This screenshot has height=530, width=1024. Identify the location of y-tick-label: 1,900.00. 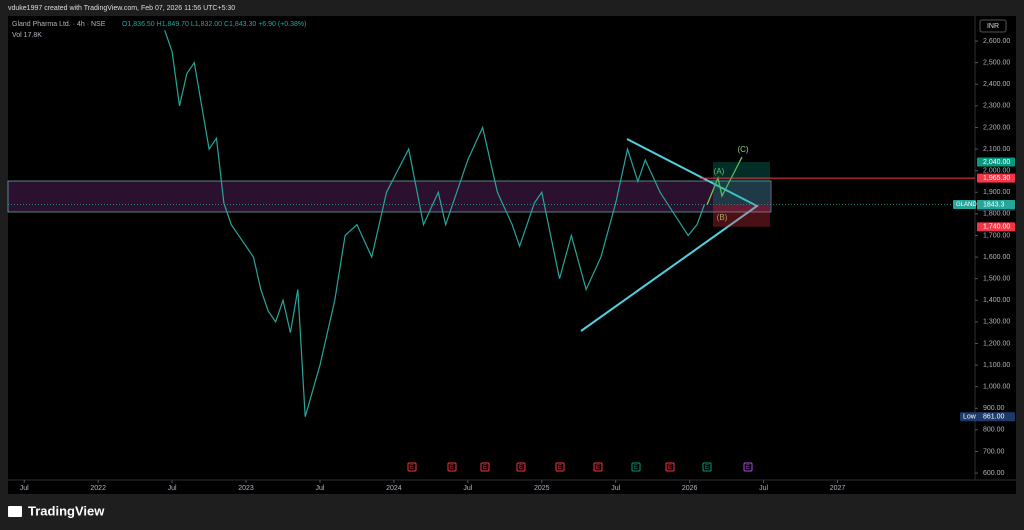
(996, 192).